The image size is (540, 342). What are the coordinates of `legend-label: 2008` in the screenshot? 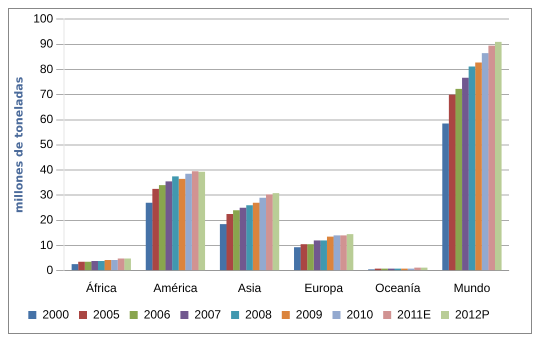 It's located at (258, 314).